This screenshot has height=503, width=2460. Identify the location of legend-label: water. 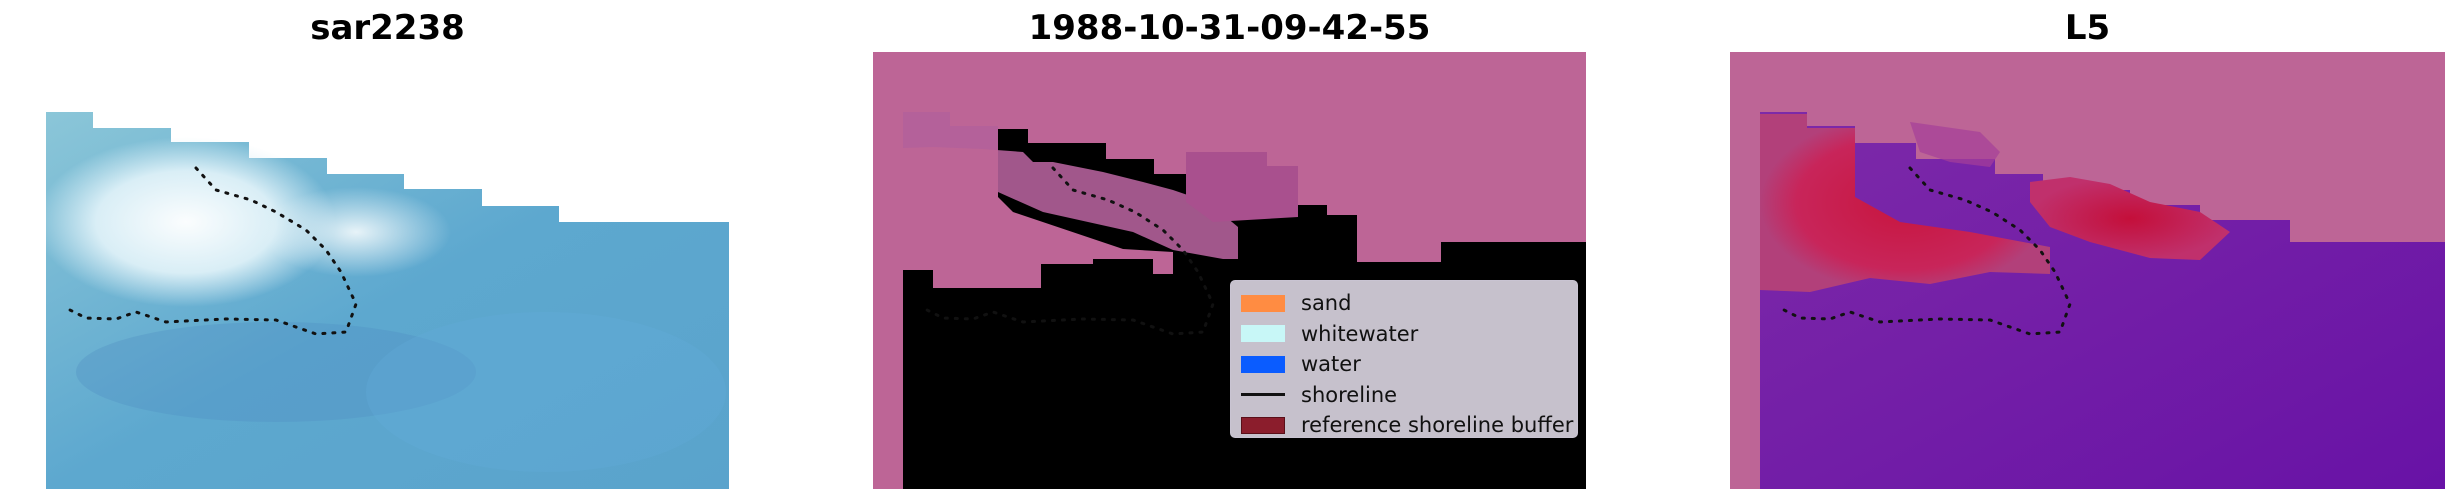
(1331, 364).